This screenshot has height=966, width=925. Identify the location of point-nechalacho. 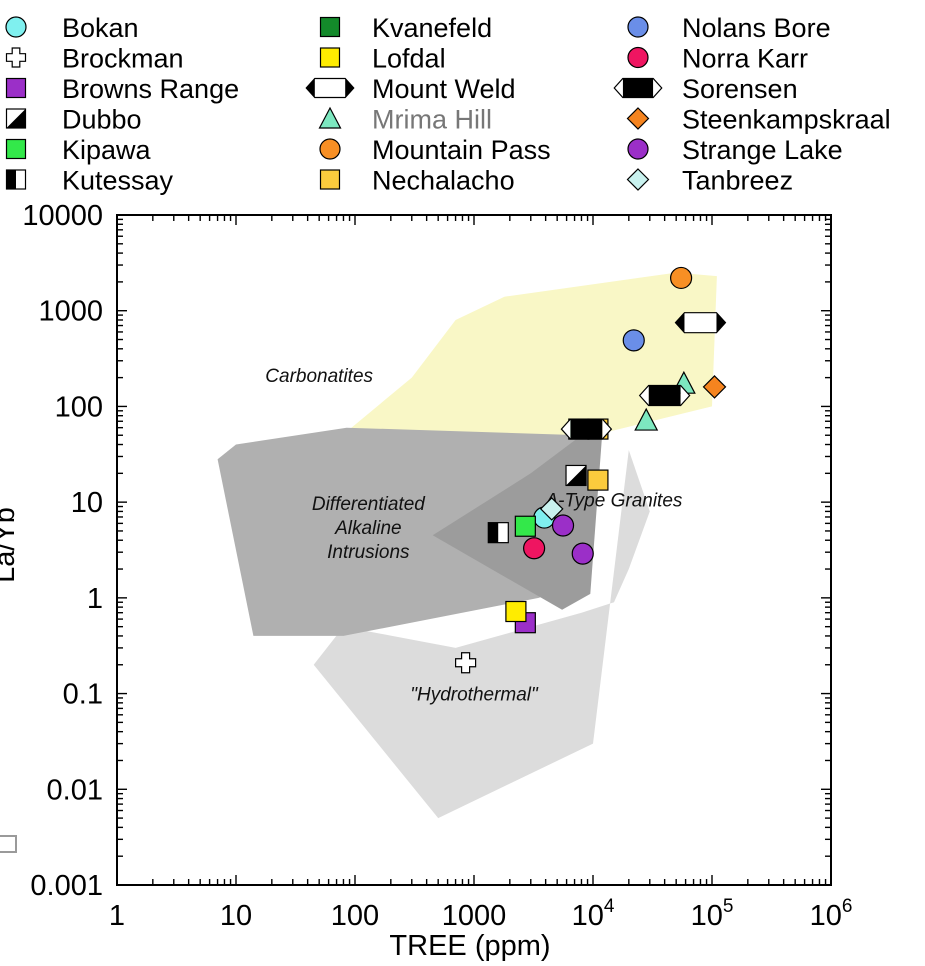
(598, 480).